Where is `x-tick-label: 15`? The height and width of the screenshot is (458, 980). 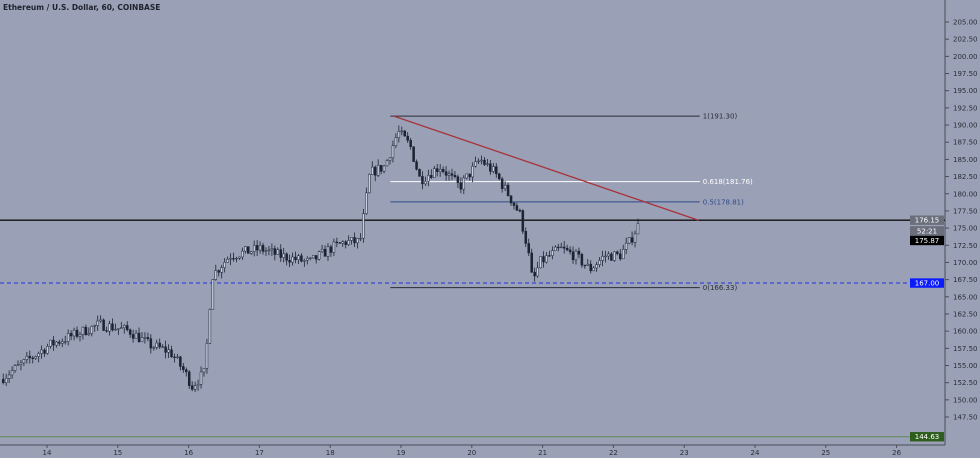
x-tick-label: 15 is located at coordinates (117, 453).